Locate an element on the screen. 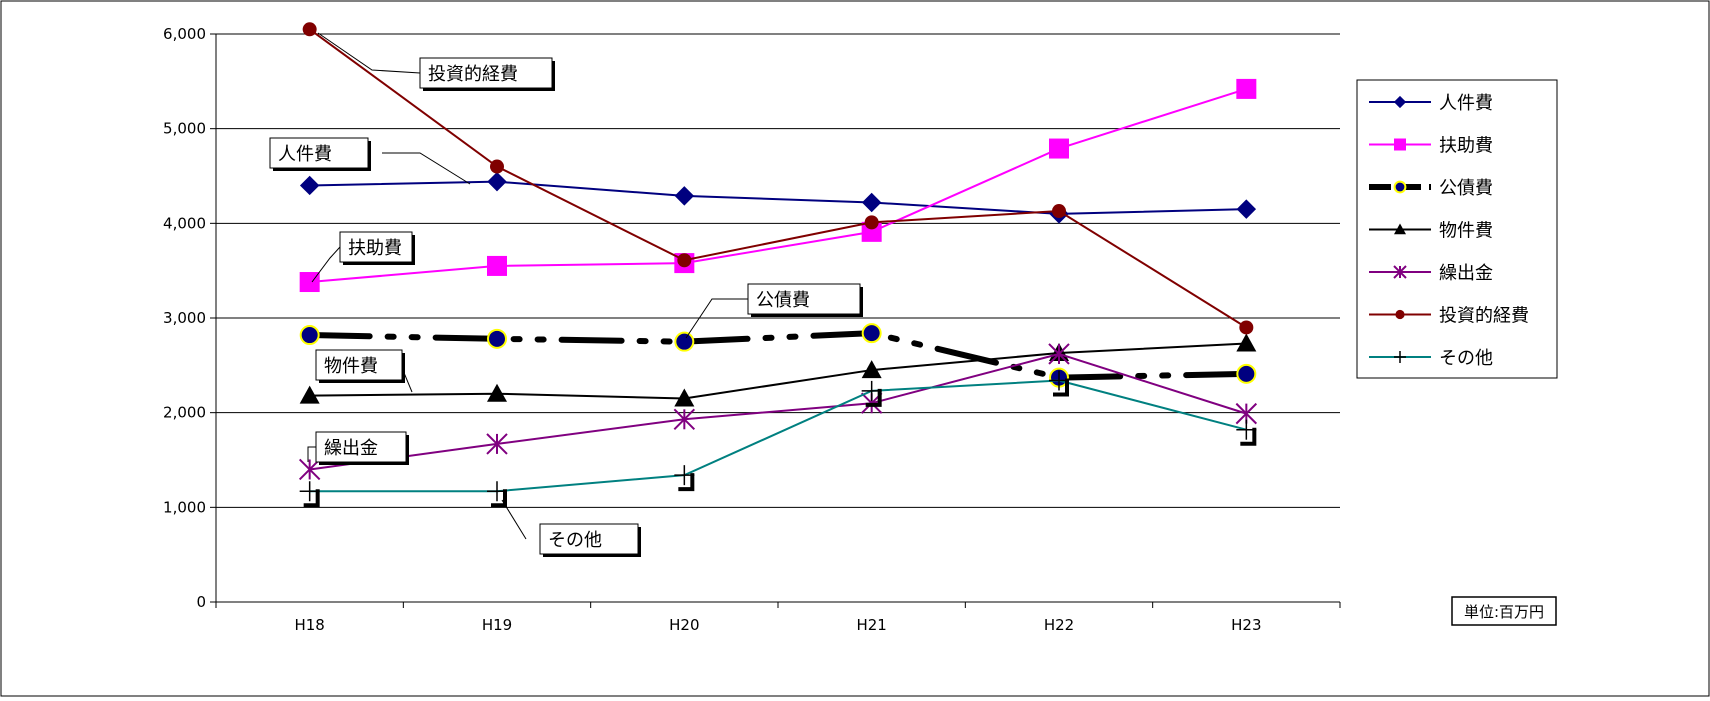 The image size is (1710, 701). callout-3: 公債費 is located at coordinates (774, 311).